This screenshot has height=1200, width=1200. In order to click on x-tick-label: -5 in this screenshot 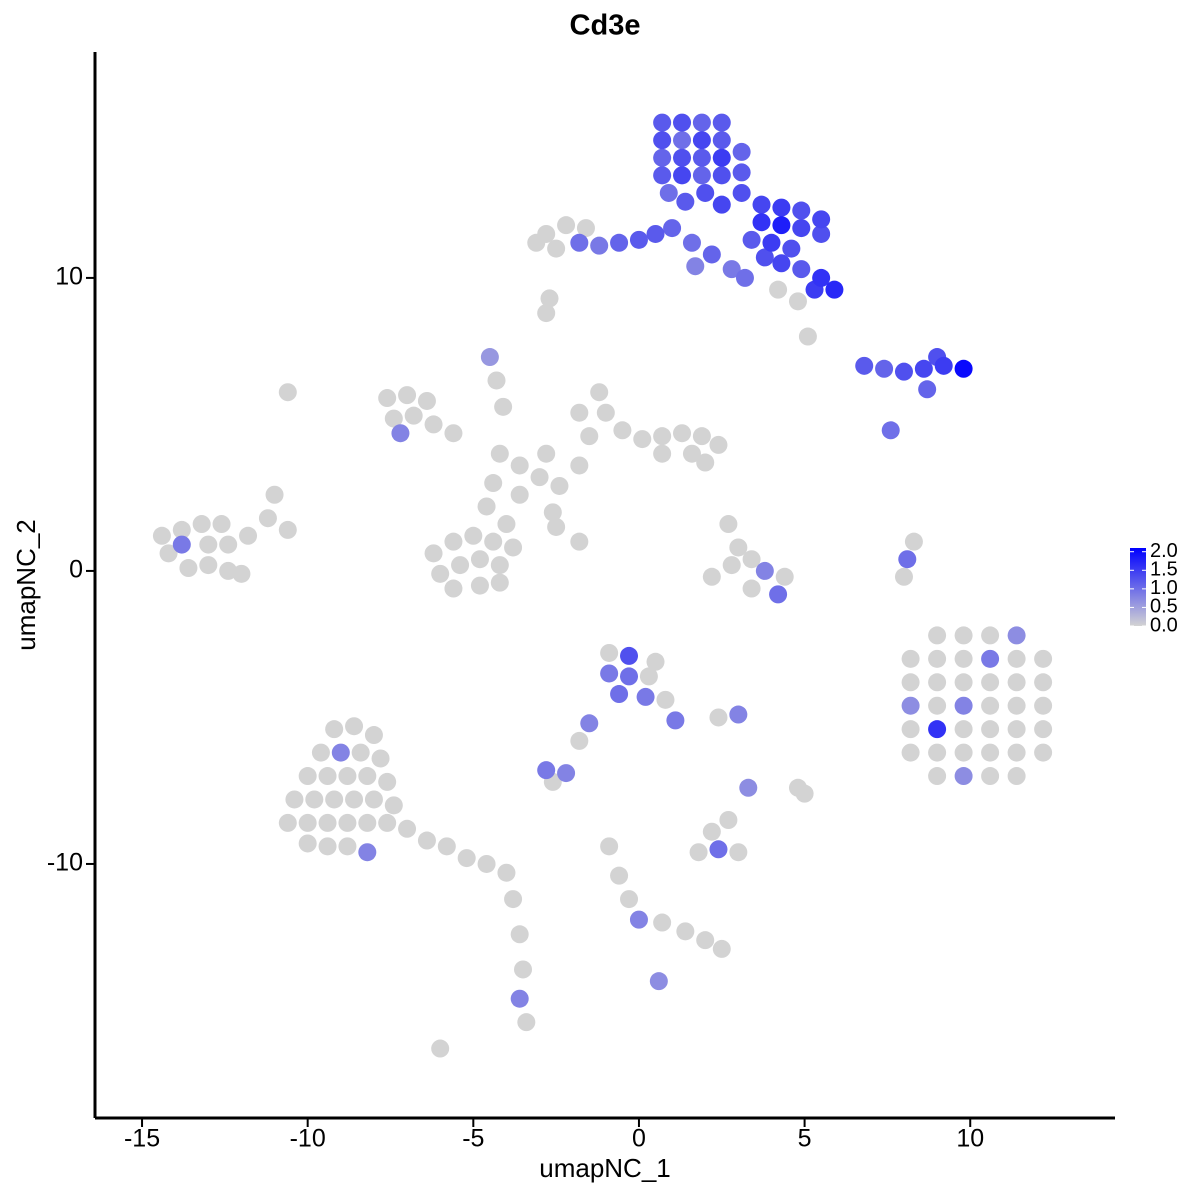, I will do `click(473, 1139)`.